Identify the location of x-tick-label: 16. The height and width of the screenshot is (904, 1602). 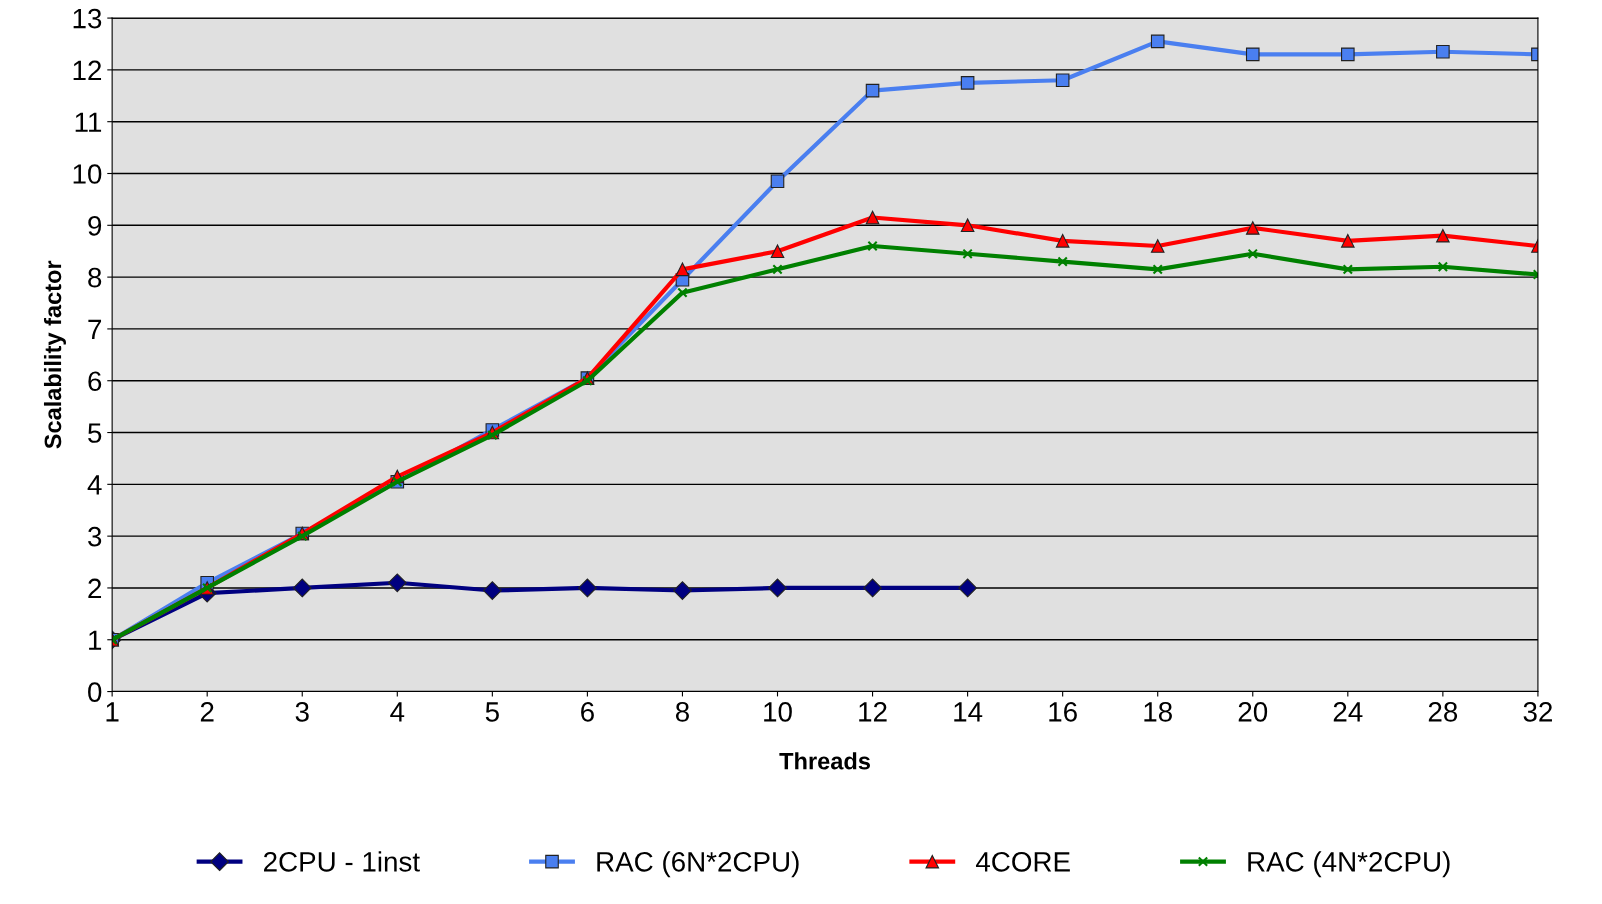
(1063, 712).